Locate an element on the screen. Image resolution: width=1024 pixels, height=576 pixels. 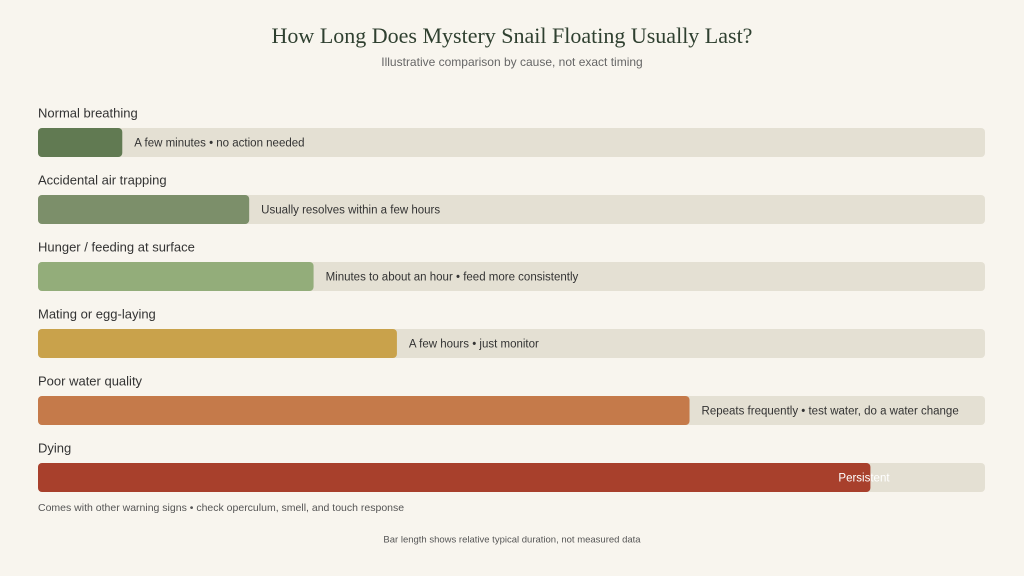
category-label: Dying is located at coordinates (54, 447).